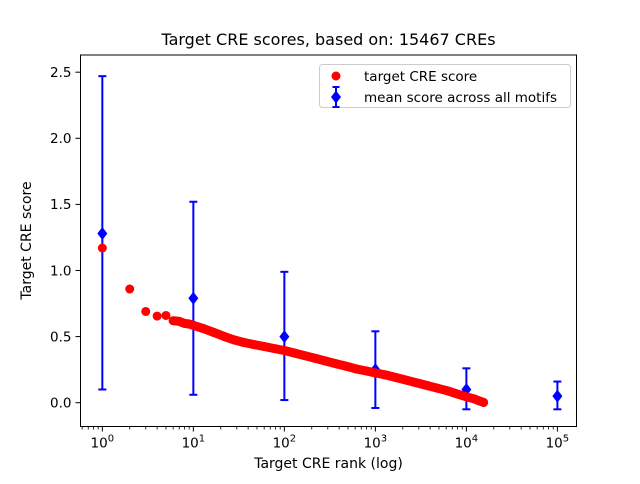  What do you see at coordinates (60, 205) in the screenshot?
I see `y-tick-label: 1.5` at bounding box center [60, 205].